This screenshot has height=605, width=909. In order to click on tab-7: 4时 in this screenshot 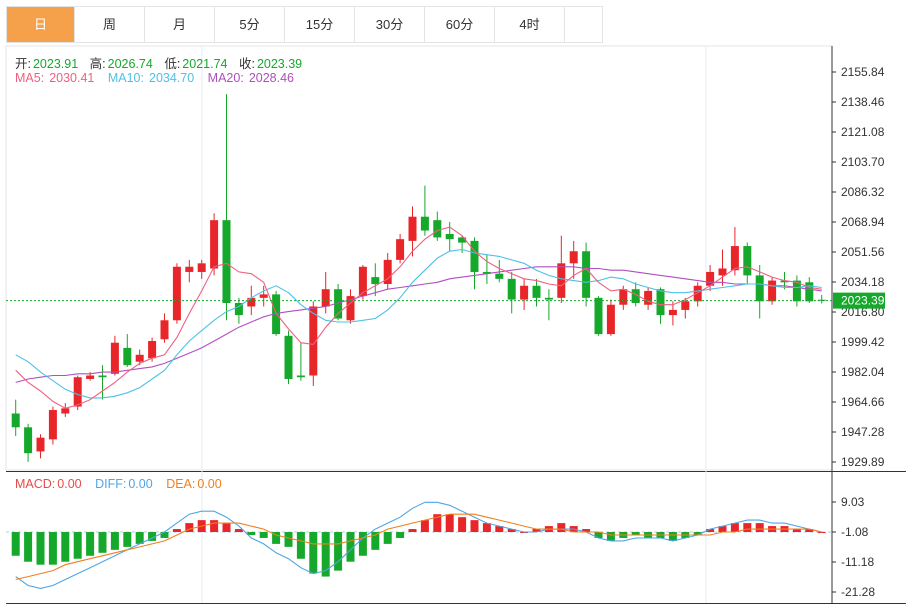, I will do `click(530, 24)`.